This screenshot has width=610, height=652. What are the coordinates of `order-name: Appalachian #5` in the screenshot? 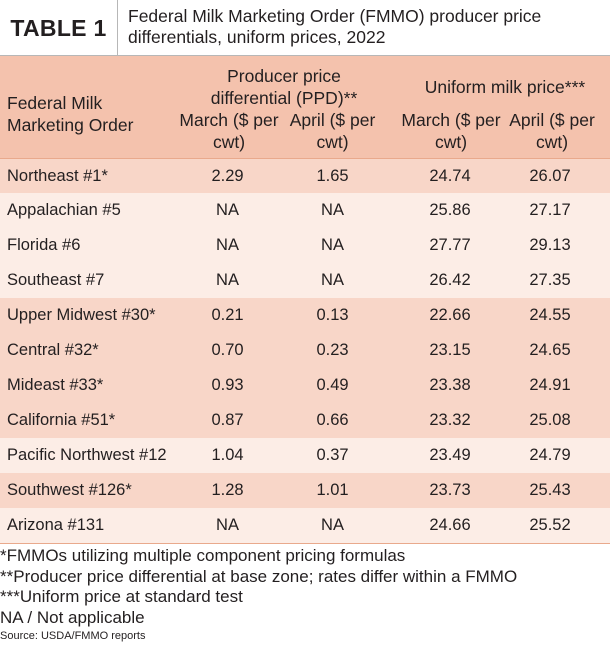 It's located at (64, 210).